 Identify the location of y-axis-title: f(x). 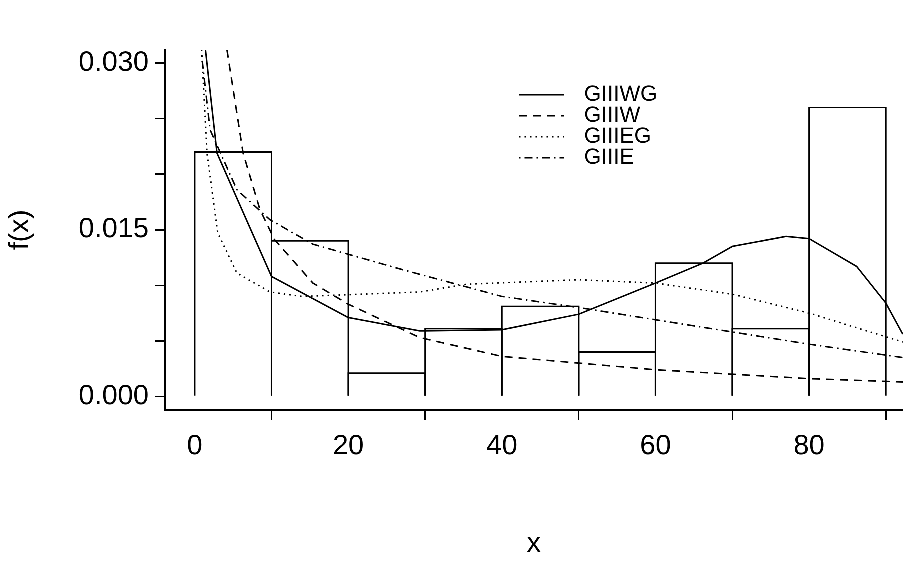
(19, 230).